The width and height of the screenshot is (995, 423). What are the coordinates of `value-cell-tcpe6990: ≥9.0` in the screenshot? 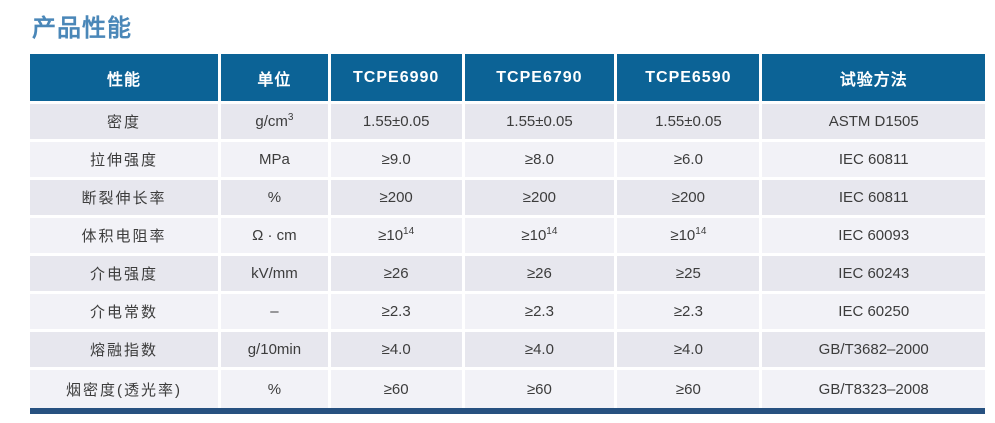 It's located at (397, 161).